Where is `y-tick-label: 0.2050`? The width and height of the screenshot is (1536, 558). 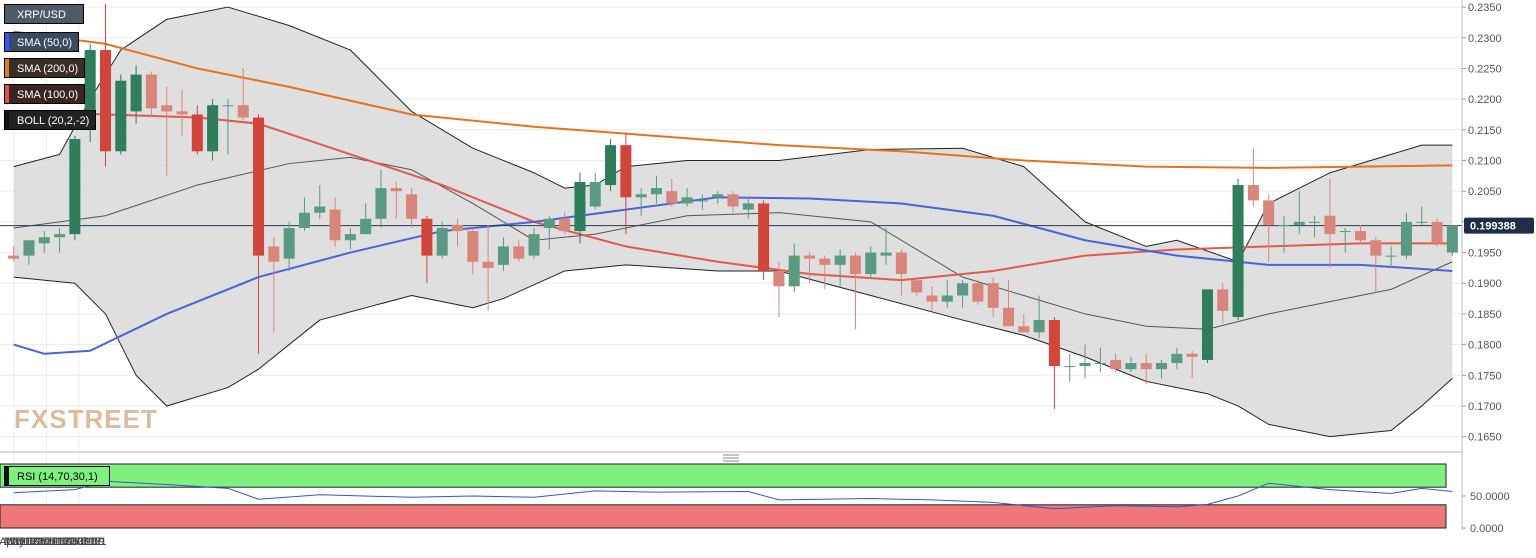 y-tick-label: 0.2050 is located at coordinates (1485, 192).